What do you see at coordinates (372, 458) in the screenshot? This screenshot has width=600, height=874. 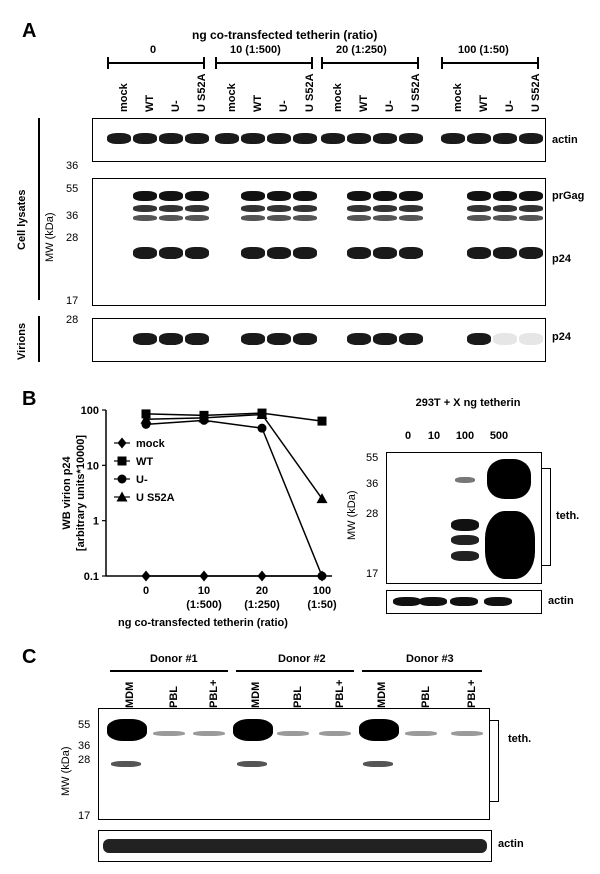 I see `marker-b-55: 55` at bounding box center [372, 458].